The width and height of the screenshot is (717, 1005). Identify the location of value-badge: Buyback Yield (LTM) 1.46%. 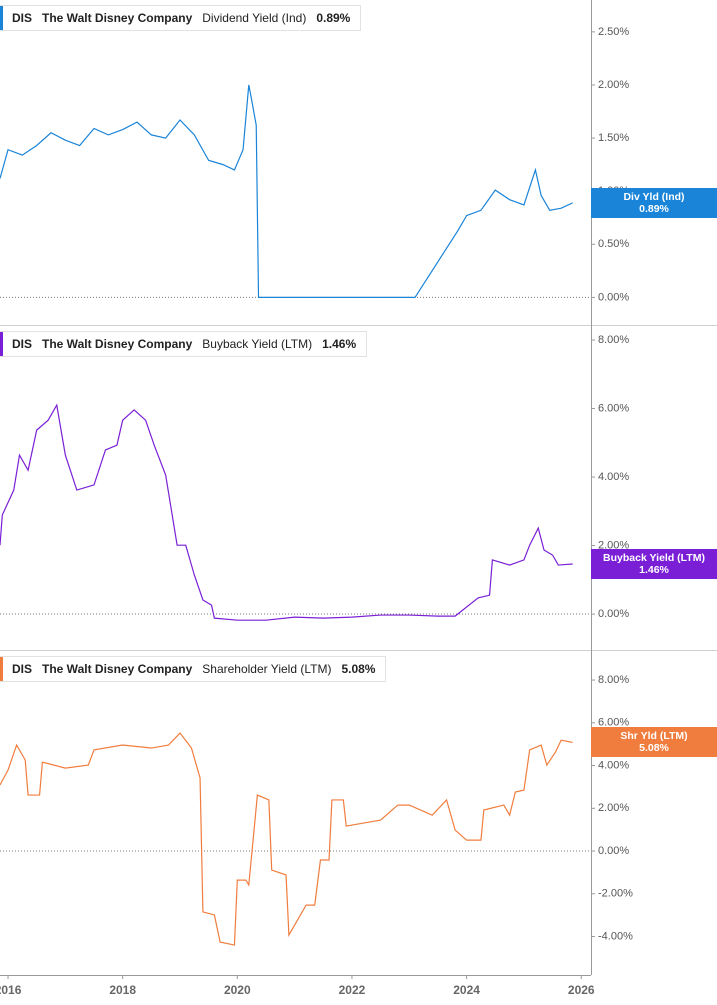
(654, 564).